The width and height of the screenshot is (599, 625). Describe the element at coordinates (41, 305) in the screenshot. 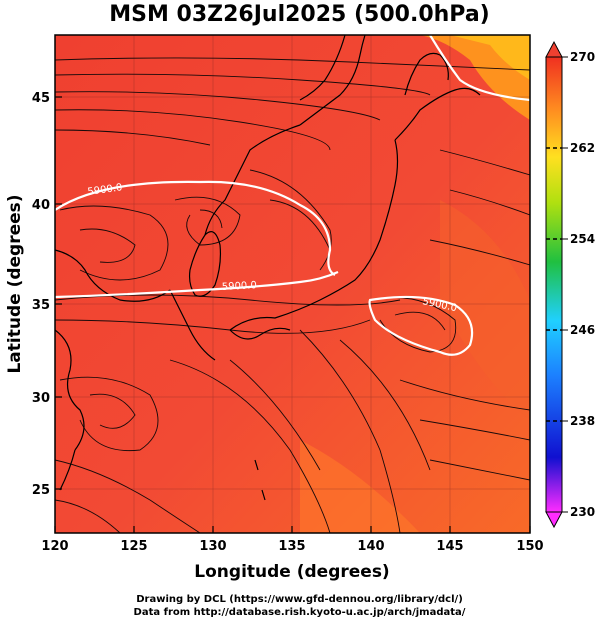

I see `y-tick-label: 35` at that location.